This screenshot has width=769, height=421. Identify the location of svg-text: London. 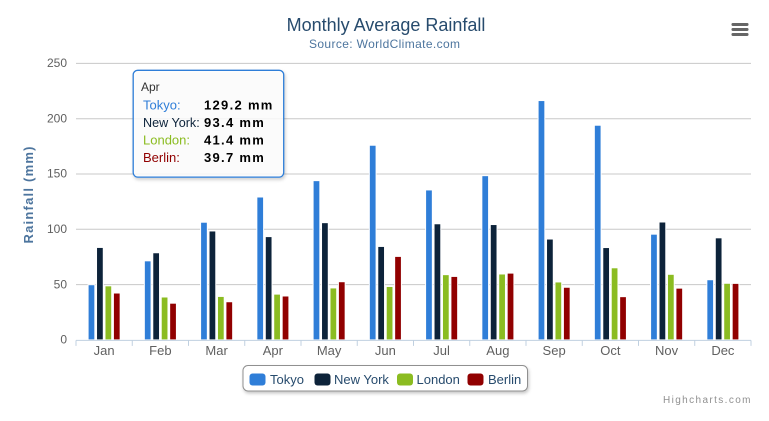
(438, 379).